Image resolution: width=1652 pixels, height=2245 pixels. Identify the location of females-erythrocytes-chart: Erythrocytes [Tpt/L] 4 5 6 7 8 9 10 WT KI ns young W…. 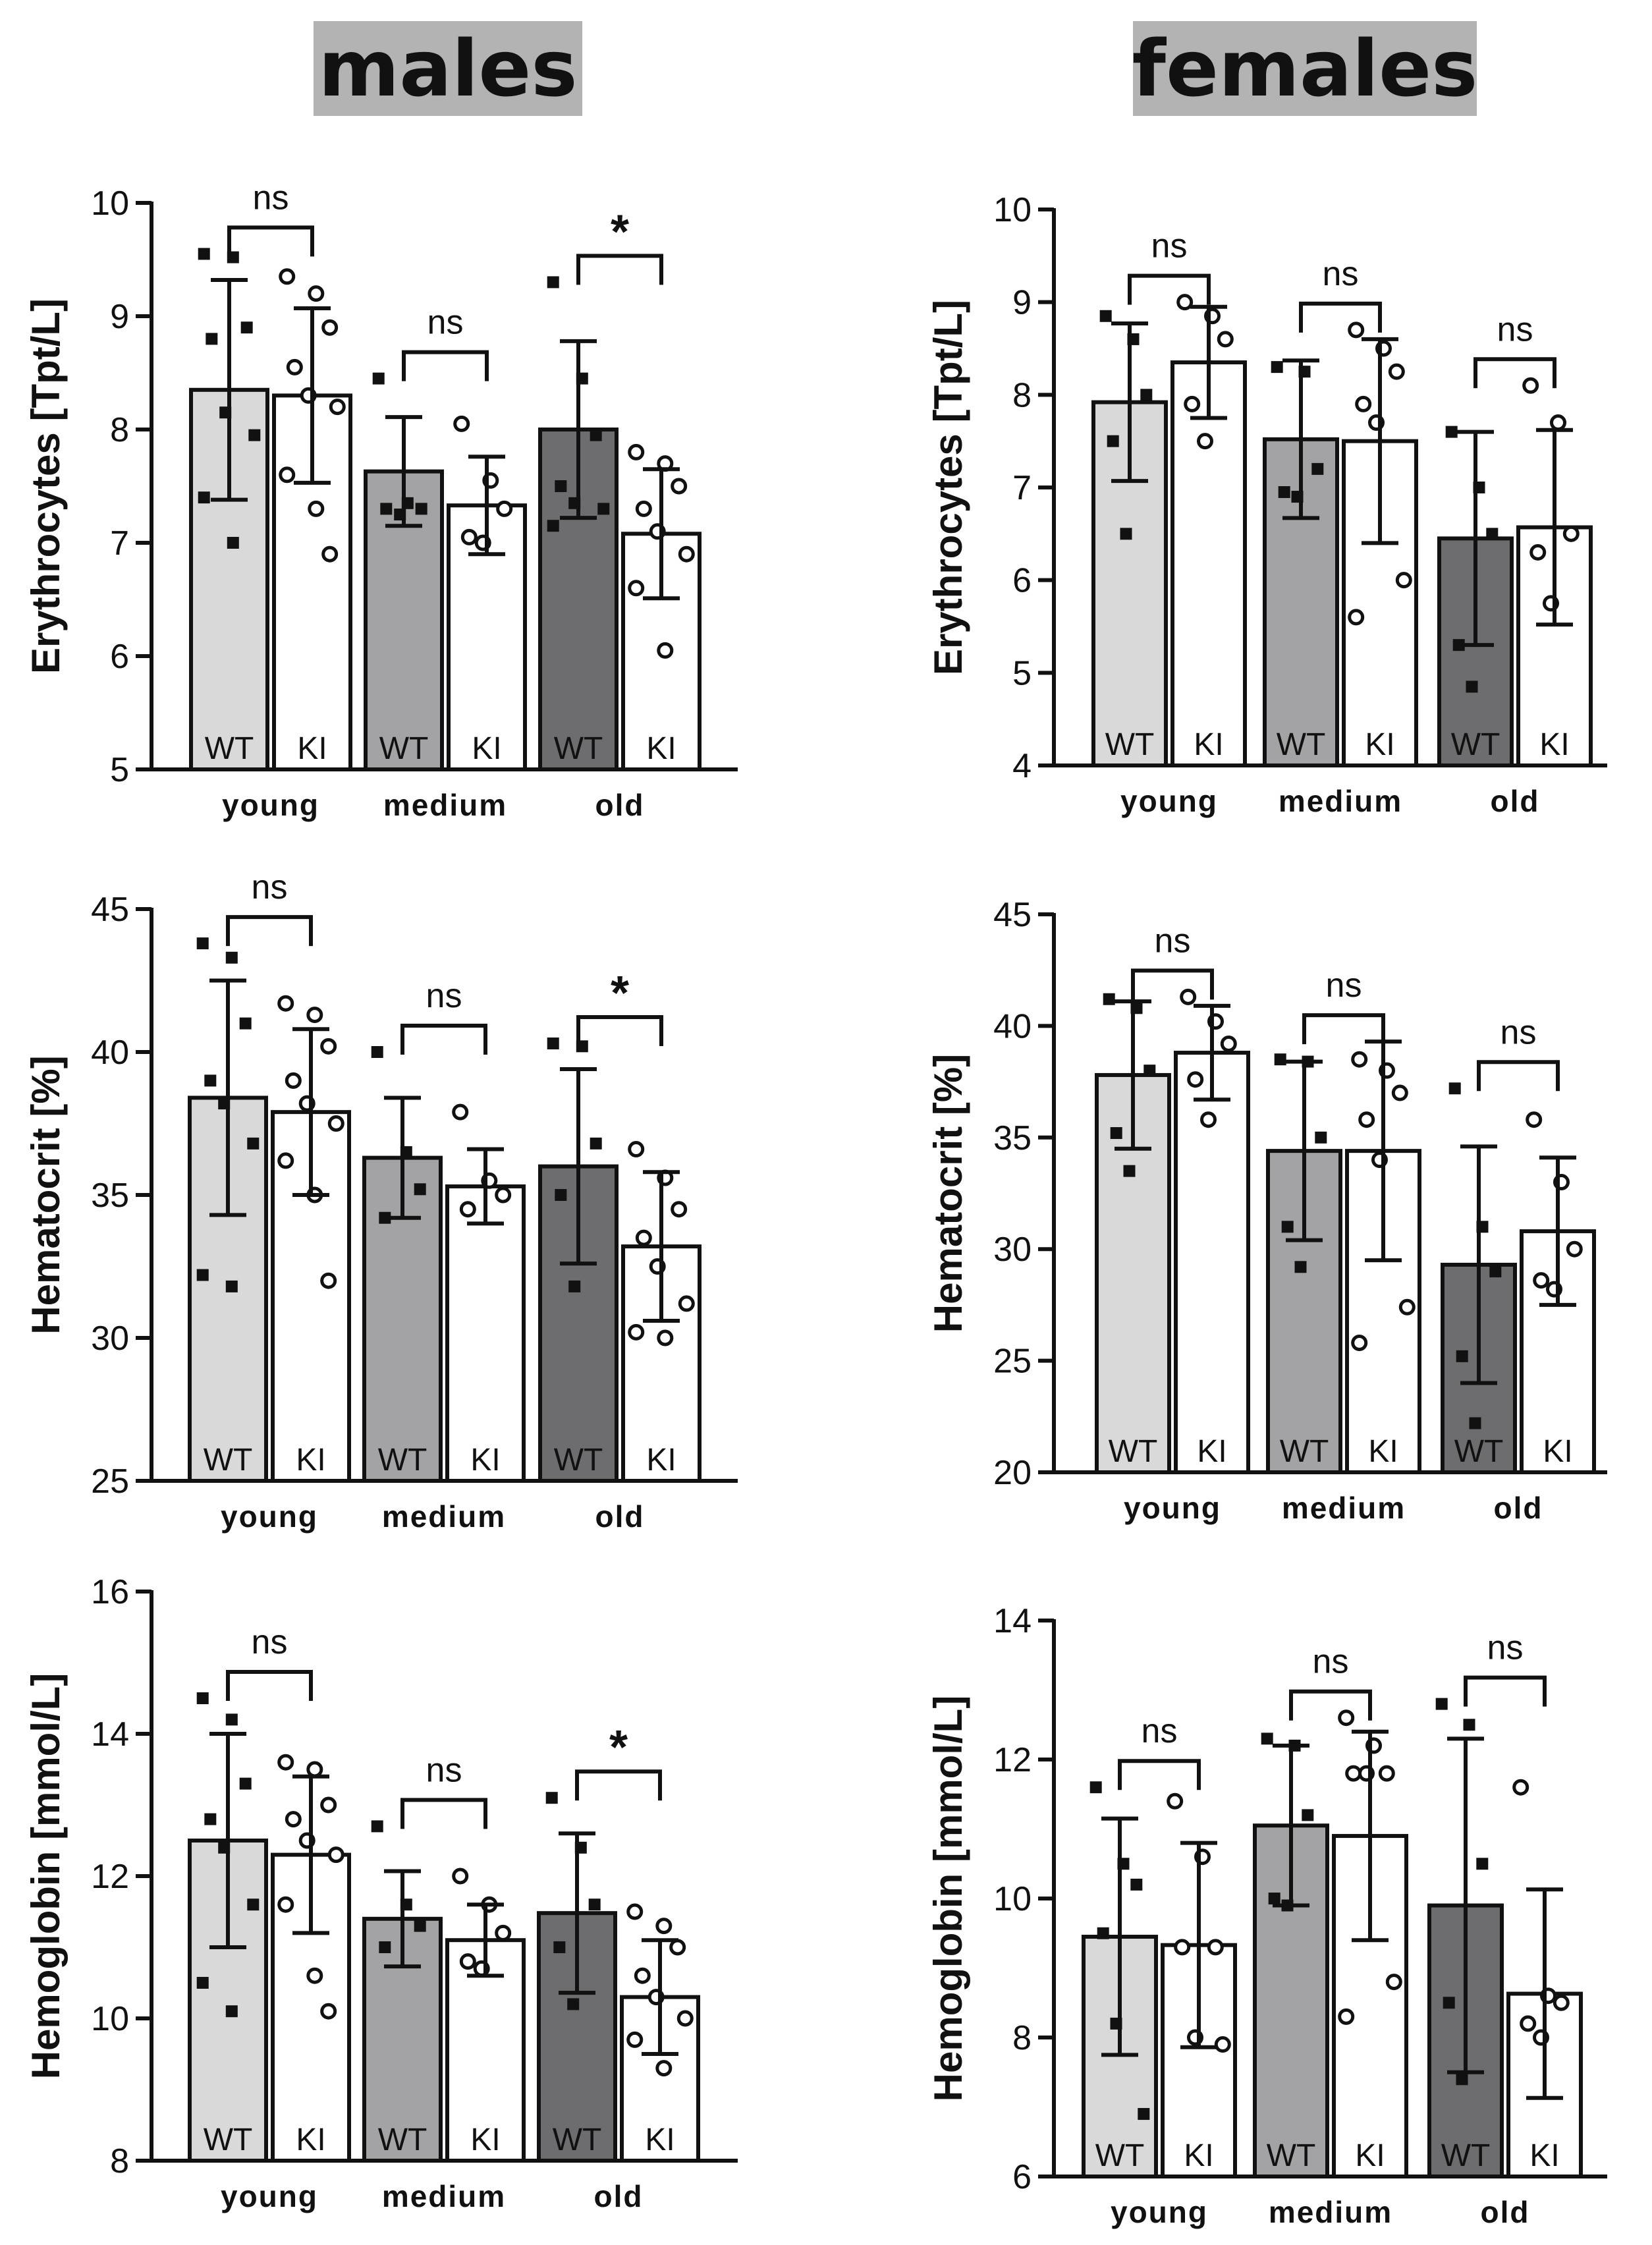
(1266, 504).